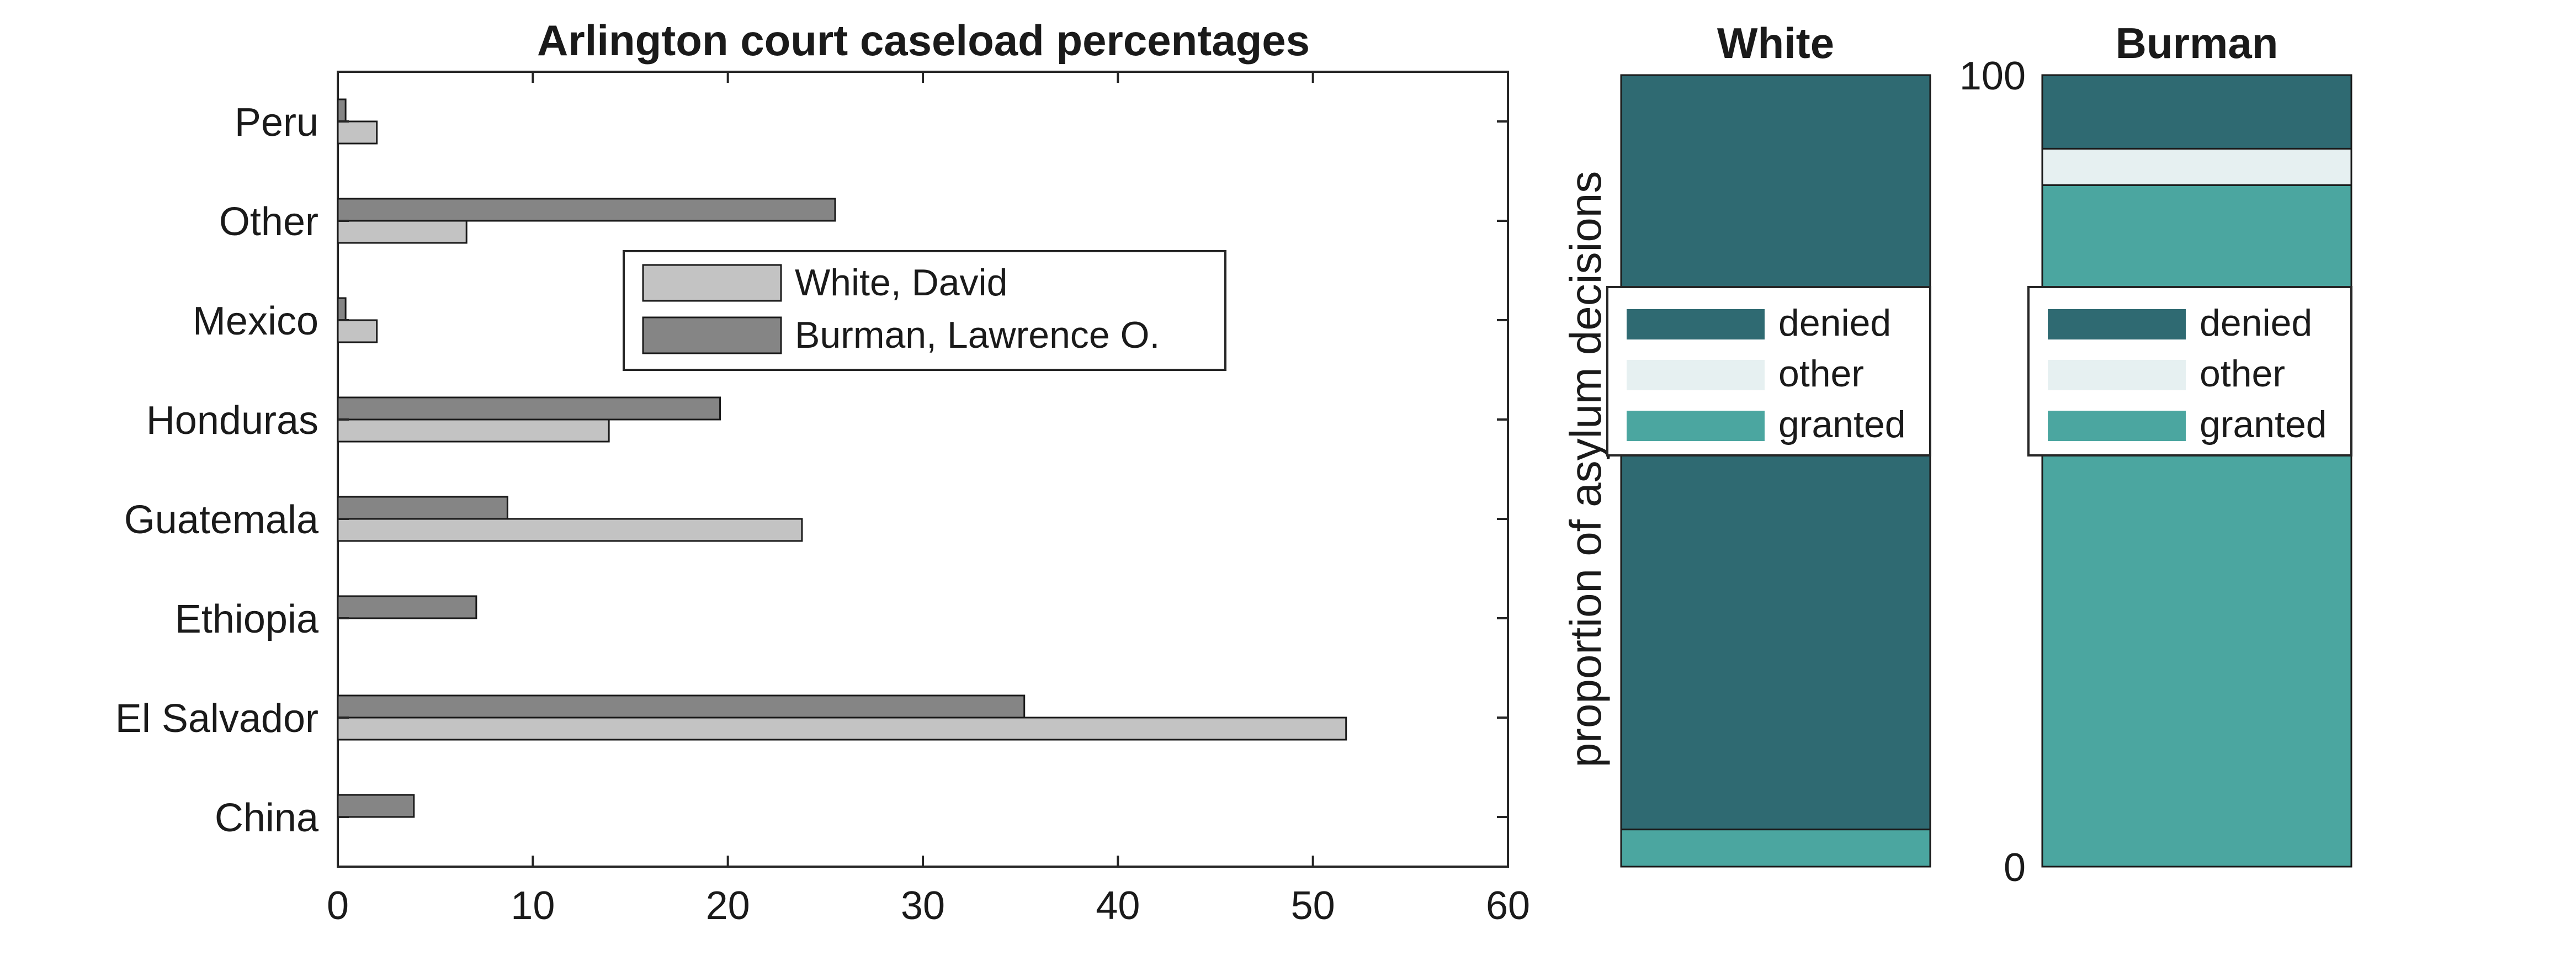  Describe the element at coordinates (342, 111) in the screenshot. I see `bar-burman-lawrence-o-peru` at that location.